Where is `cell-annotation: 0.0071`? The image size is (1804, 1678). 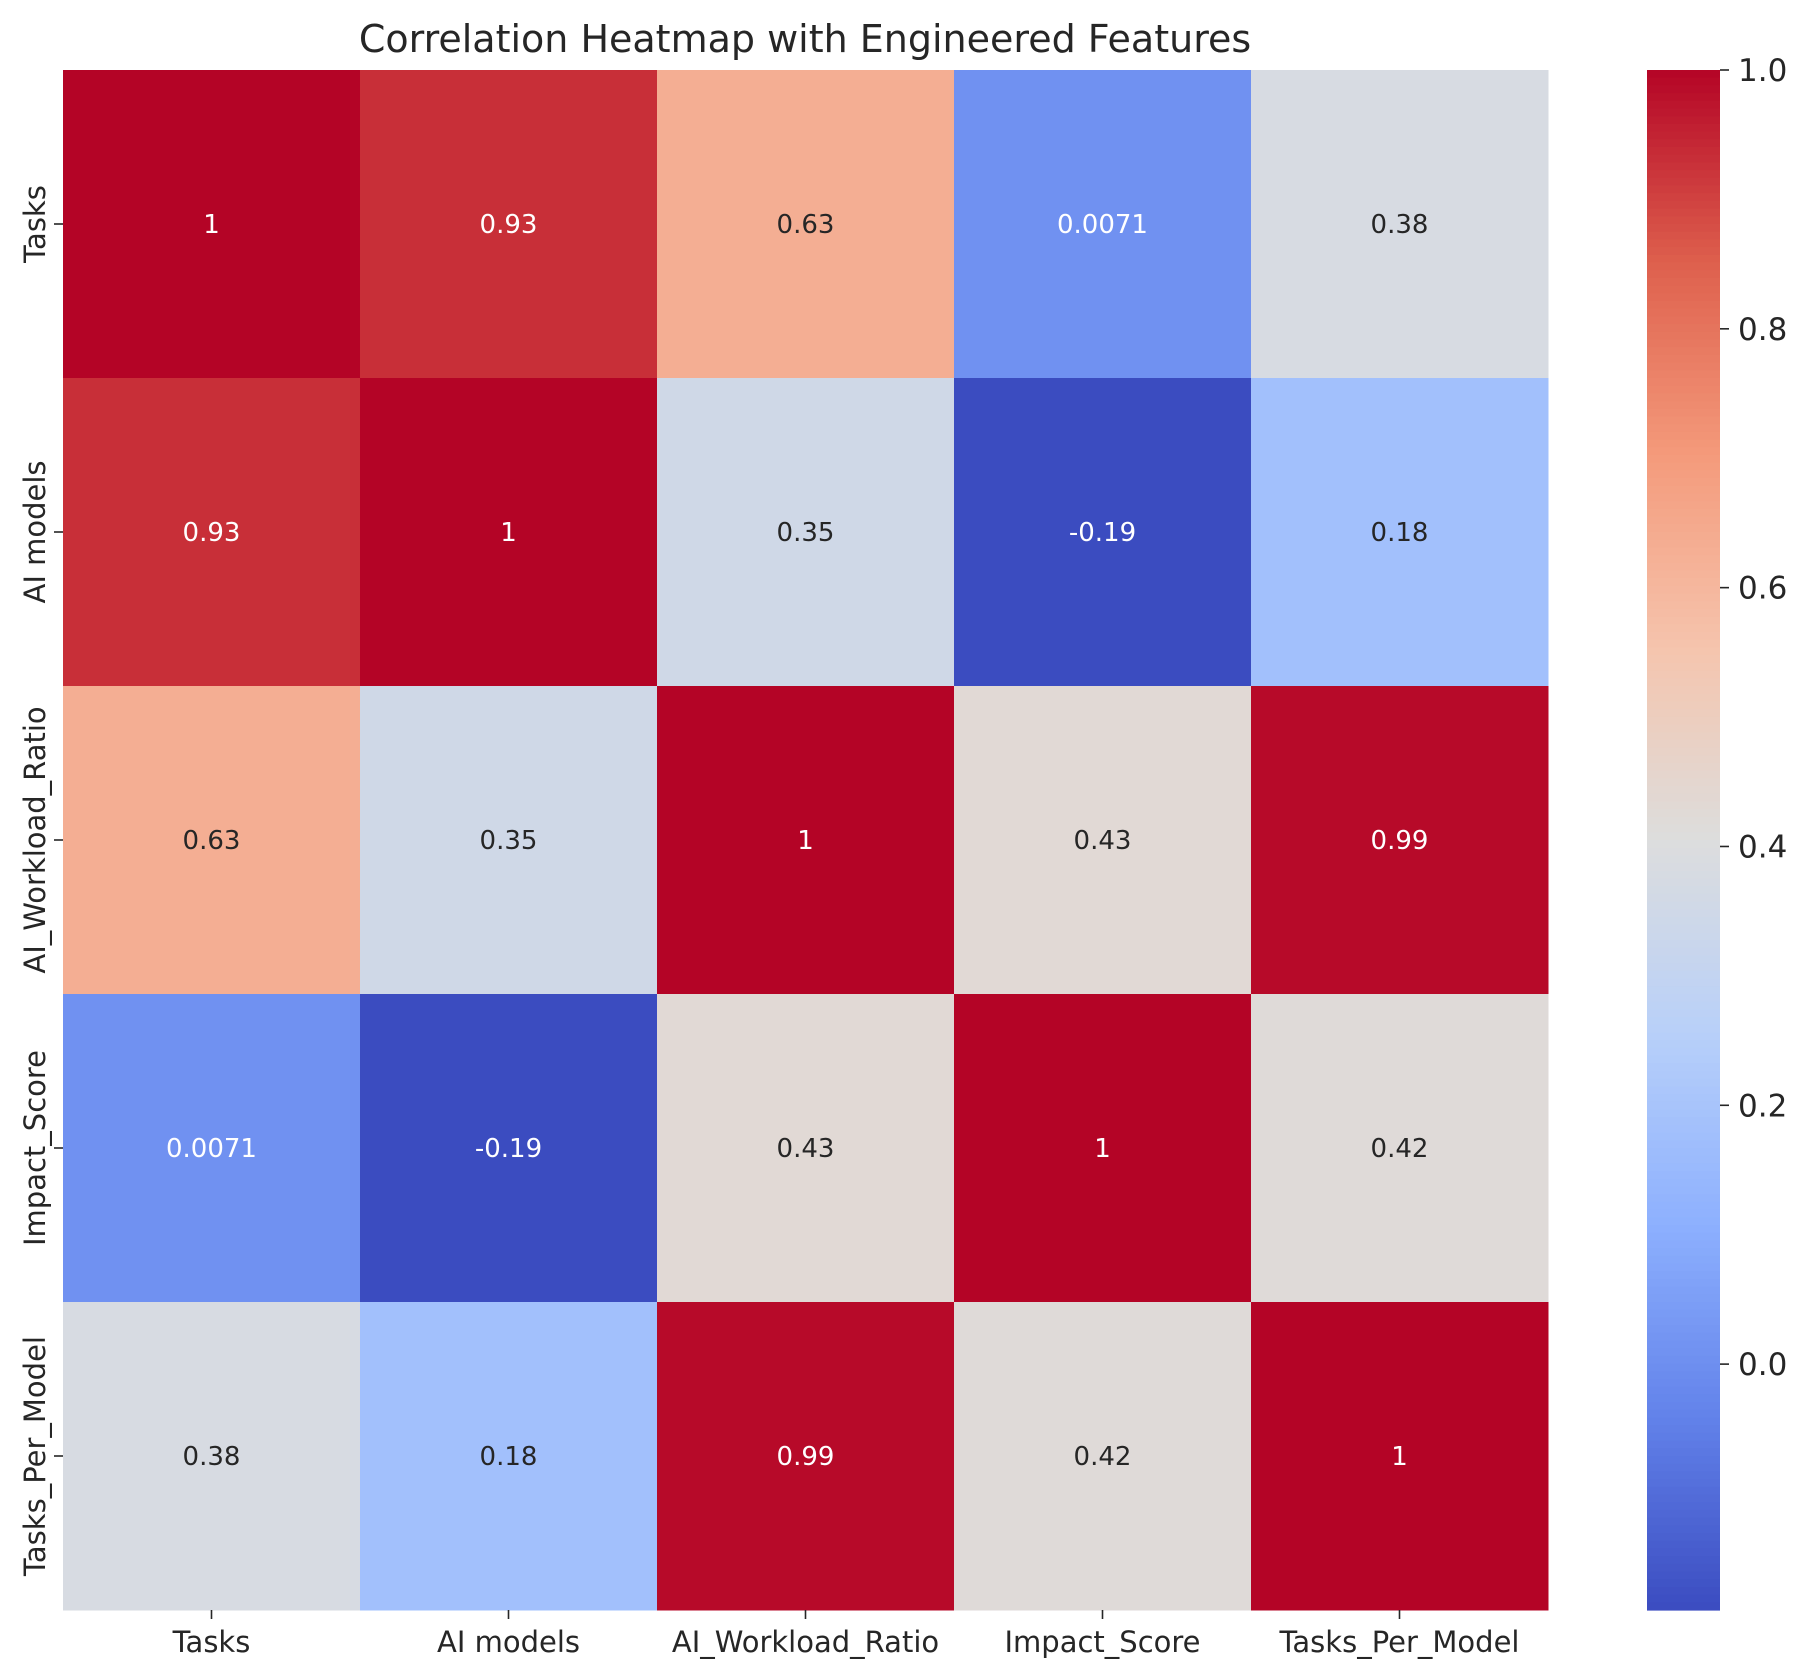 cell-annotation: 0.0071 is located at coordinates (211, 1149).